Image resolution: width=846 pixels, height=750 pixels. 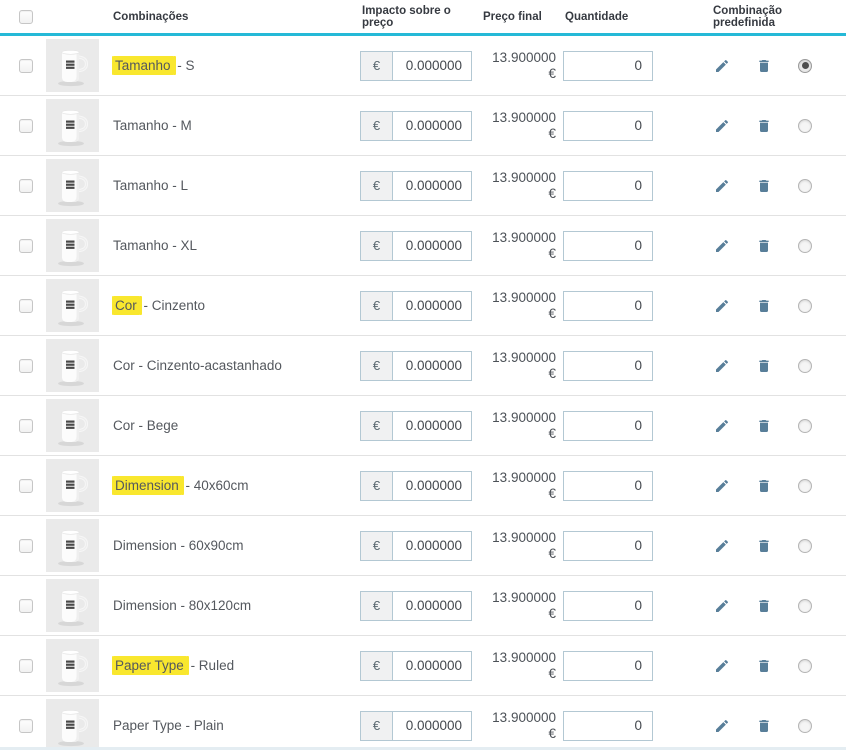 I want to click on combination-name: Paper Type - Ruled, so click(x=235, y=665).